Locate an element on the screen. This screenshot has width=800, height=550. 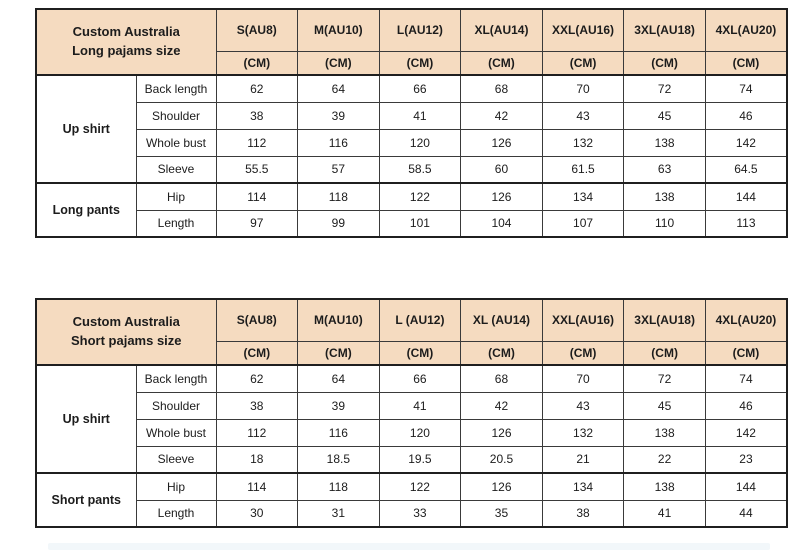
measure-value: 116 is located at coordinates (338, 142).